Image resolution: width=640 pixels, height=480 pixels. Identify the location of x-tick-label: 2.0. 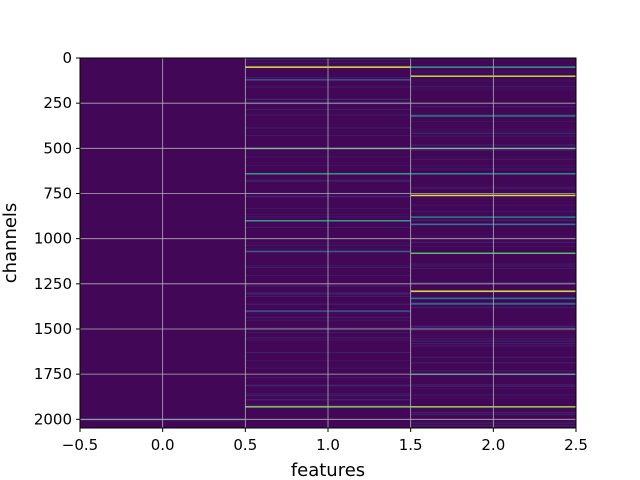
(493, 445).